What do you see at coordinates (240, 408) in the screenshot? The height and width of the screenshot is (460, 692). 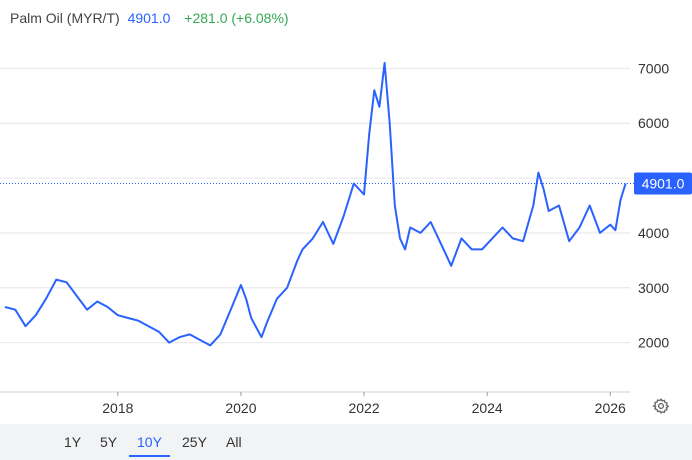 I see `x-tick-label: 2020` at bounding box center [240, 408].